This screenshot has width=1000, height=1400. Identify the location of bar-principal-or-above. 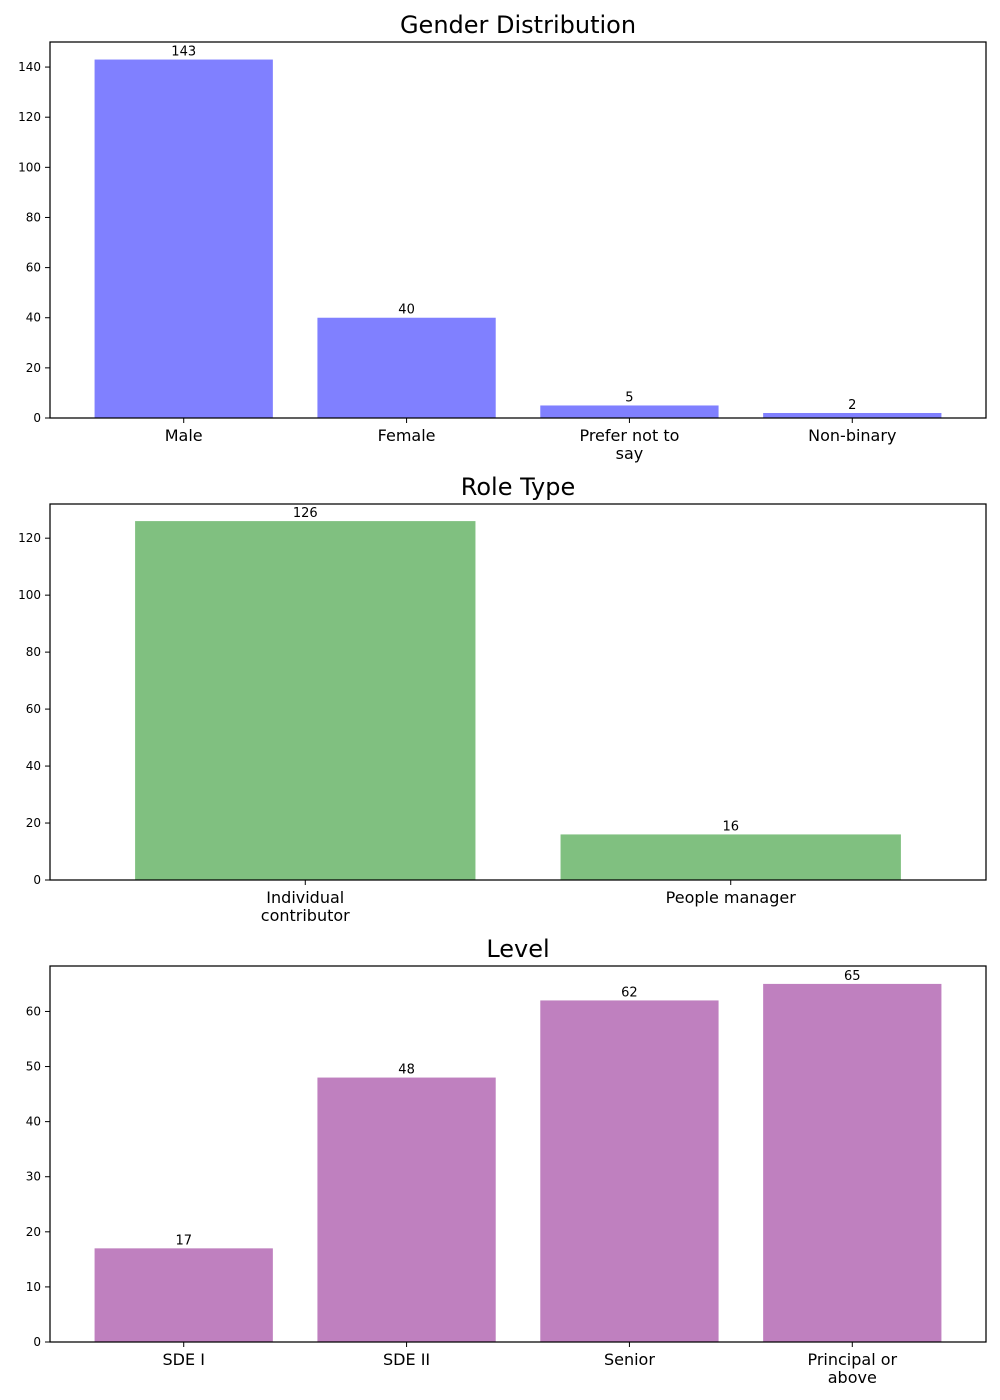
(852, 1162).